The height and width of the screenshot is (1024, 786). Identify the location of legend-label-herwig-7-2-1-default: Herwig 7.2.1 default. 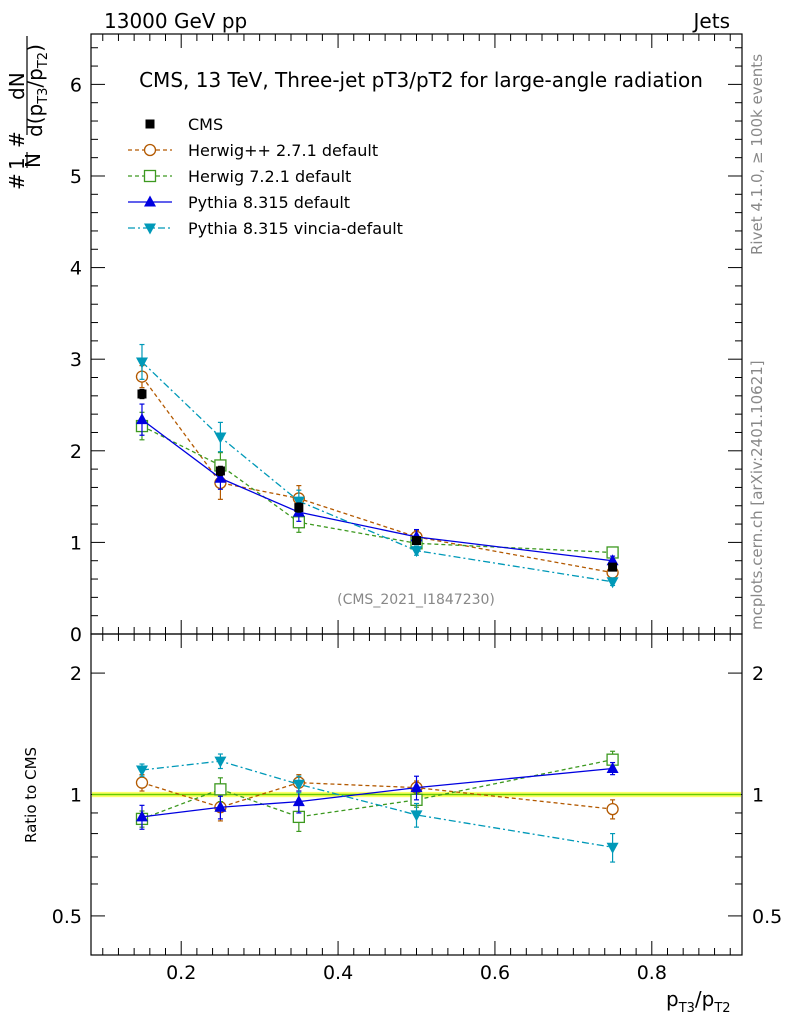
(269, 176).